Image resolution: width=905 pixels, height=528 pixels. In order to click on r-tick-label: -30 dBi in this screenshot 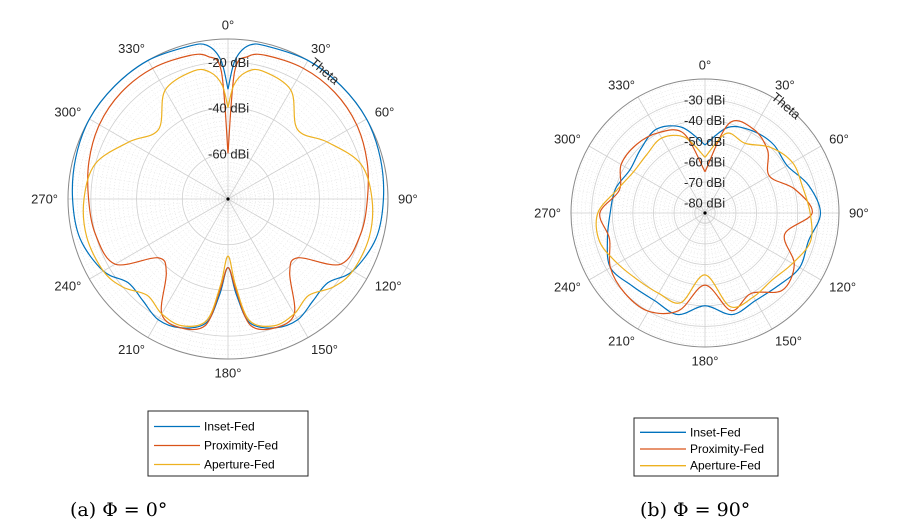, I will do `click(704, 100)`.